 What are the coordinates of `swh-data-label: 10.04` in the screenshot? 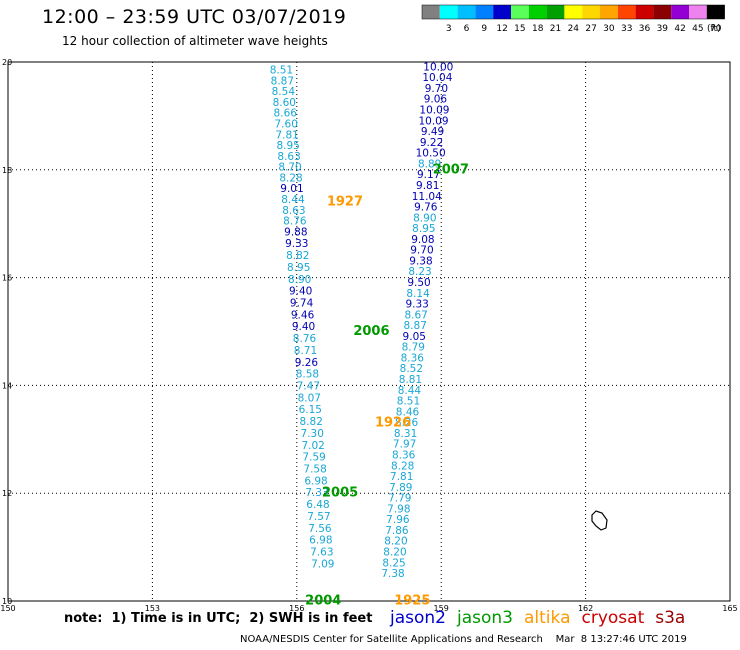 It's located at (437, 78).